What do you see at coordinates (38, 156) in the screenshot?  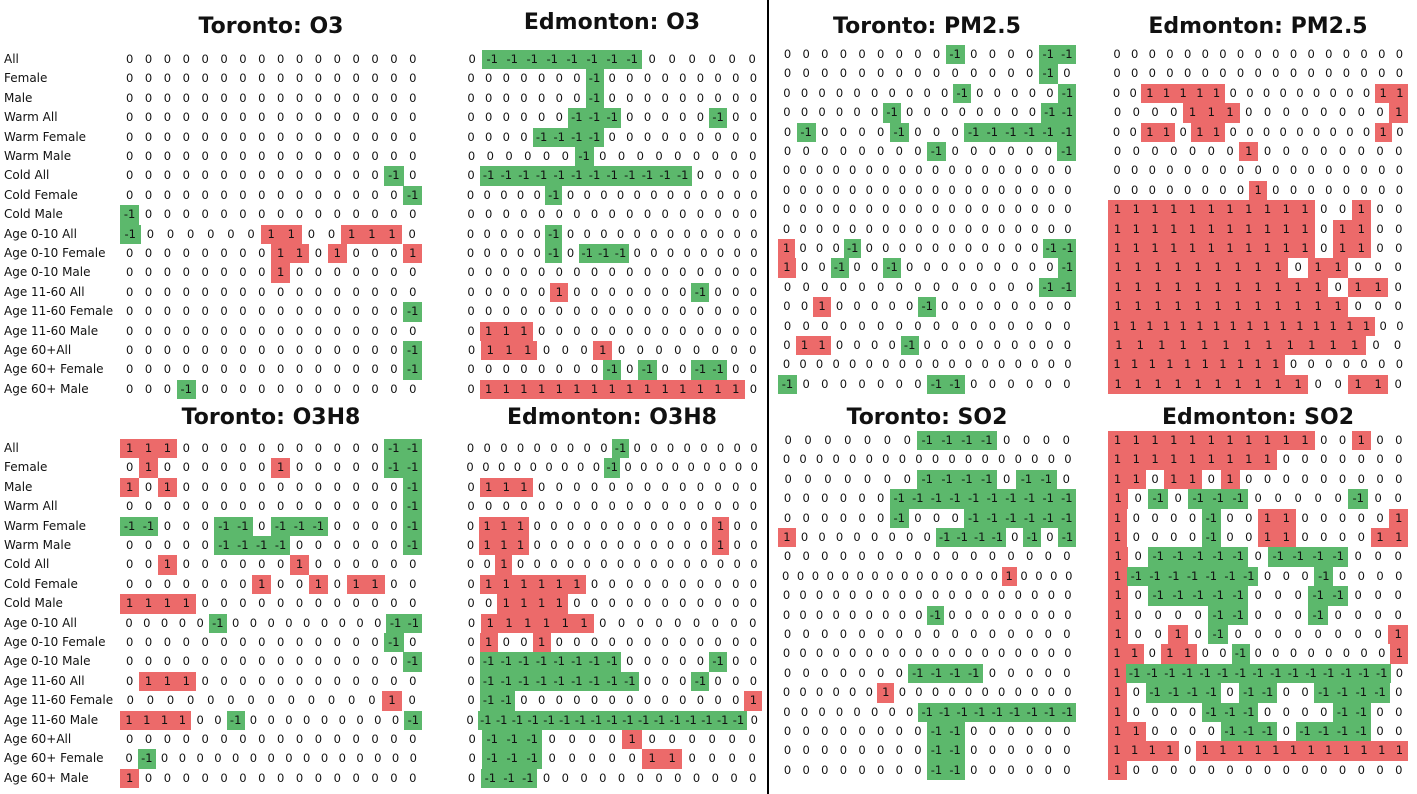 I see `row-label-warm-male: Warm Male` at bounding box center [38, 156].